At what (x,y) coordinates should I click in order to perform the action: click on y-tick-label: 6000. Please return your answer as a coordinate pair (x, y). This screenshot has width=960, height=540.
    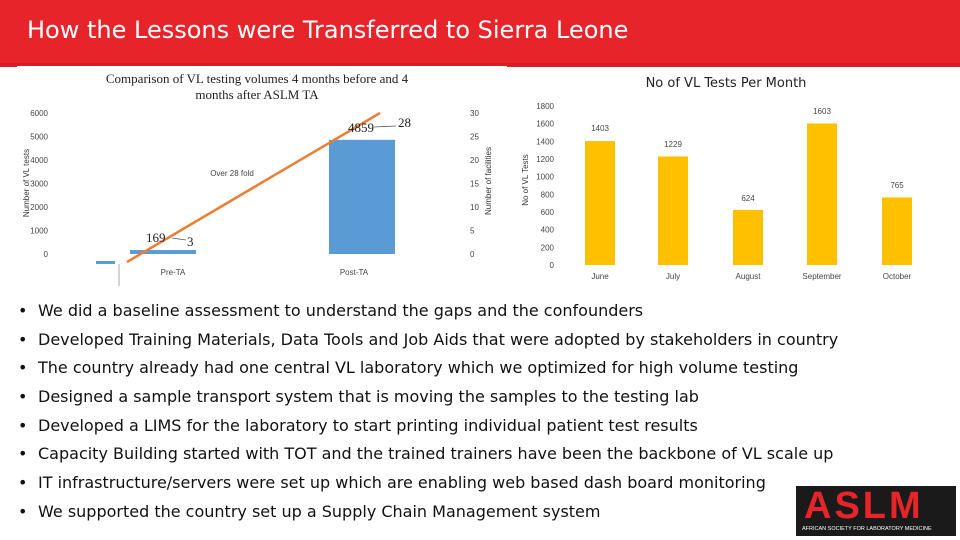
    Looking at the image, I should click on (39, 113).